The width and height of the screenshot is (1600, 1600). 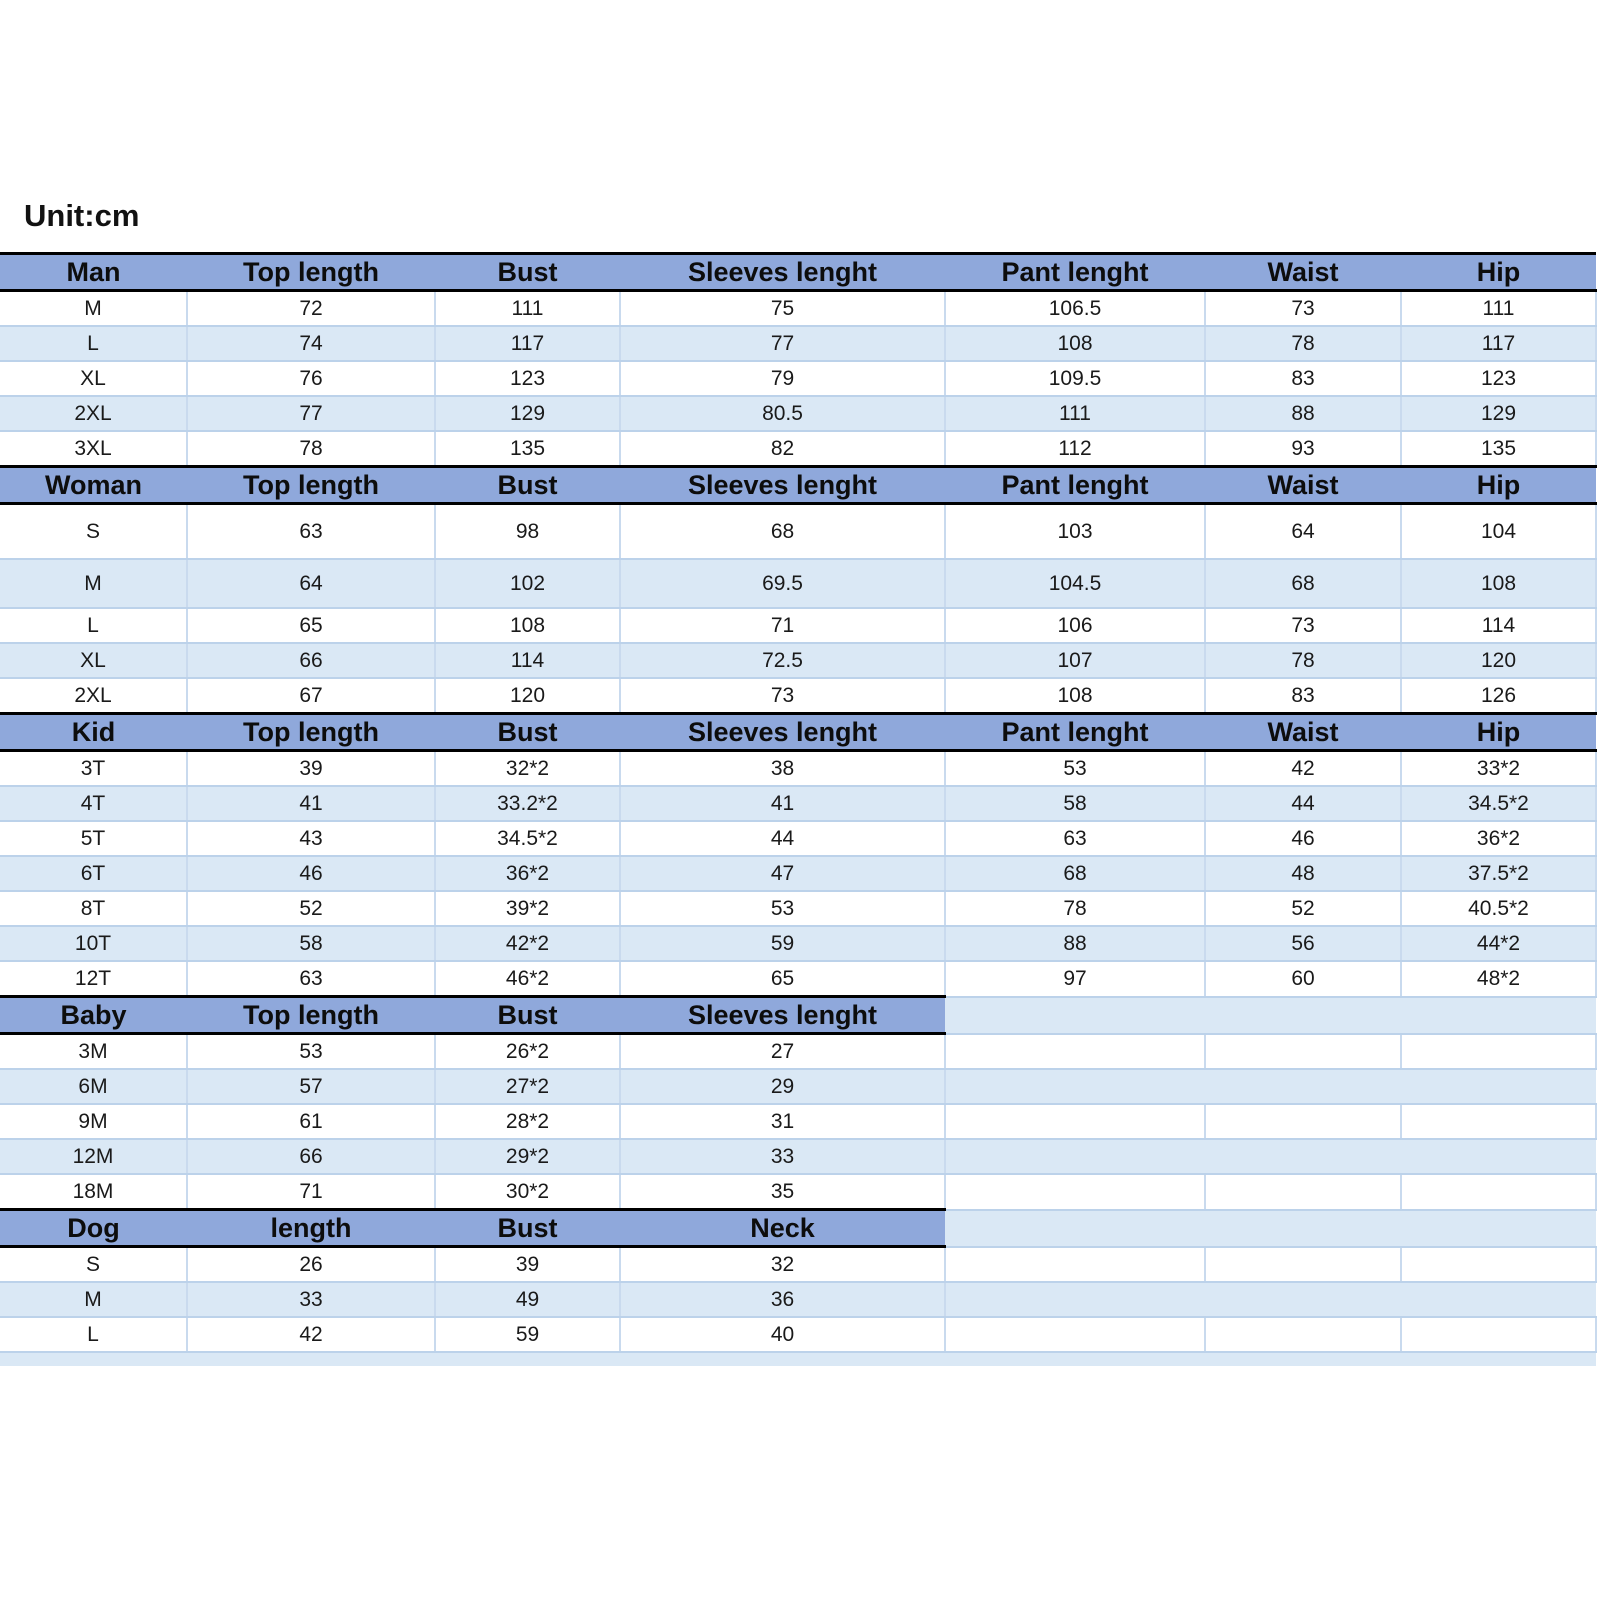 What do you see at coordinates (783, 1335) in the screenshot?
I see `value-cell: 40` at bounding box center [783, 1335].